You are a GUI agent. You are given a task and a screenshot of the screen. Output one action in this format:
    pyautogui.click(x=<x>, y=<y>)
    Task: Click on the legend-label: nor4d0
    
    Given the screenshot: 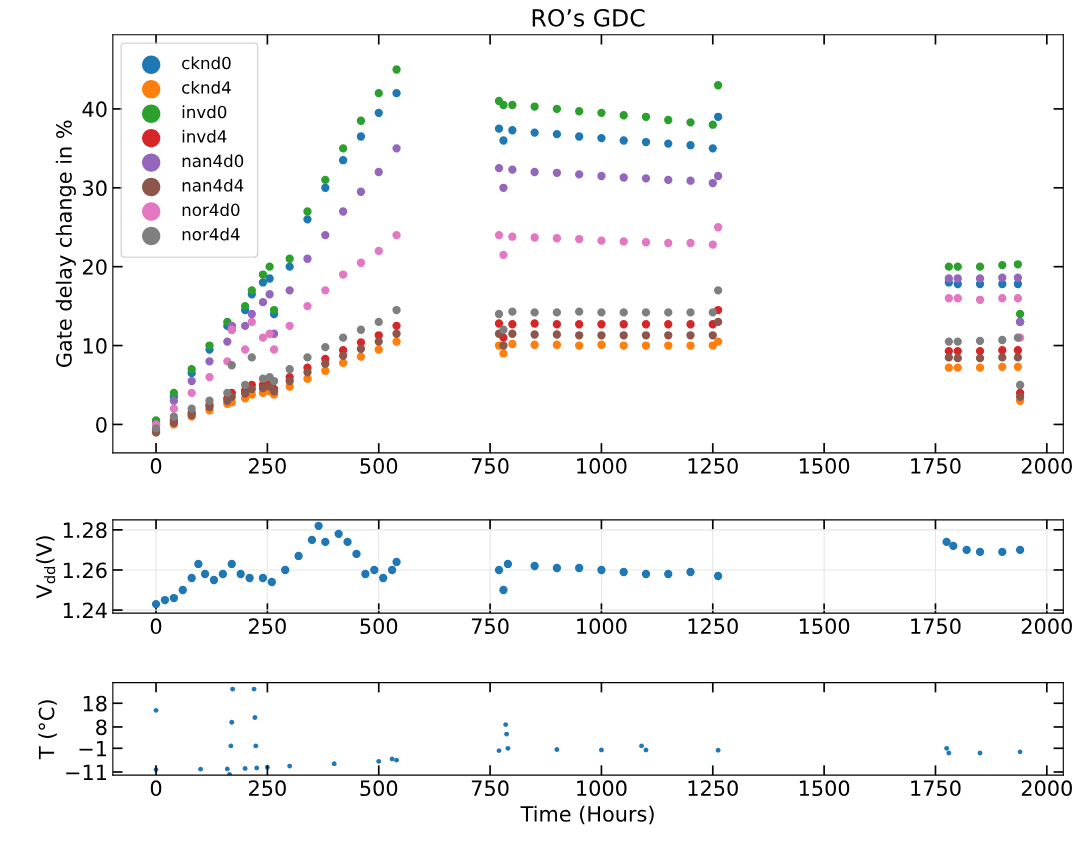 What is the action you would take?
    pyautogui.click(x=211, y=210)
    